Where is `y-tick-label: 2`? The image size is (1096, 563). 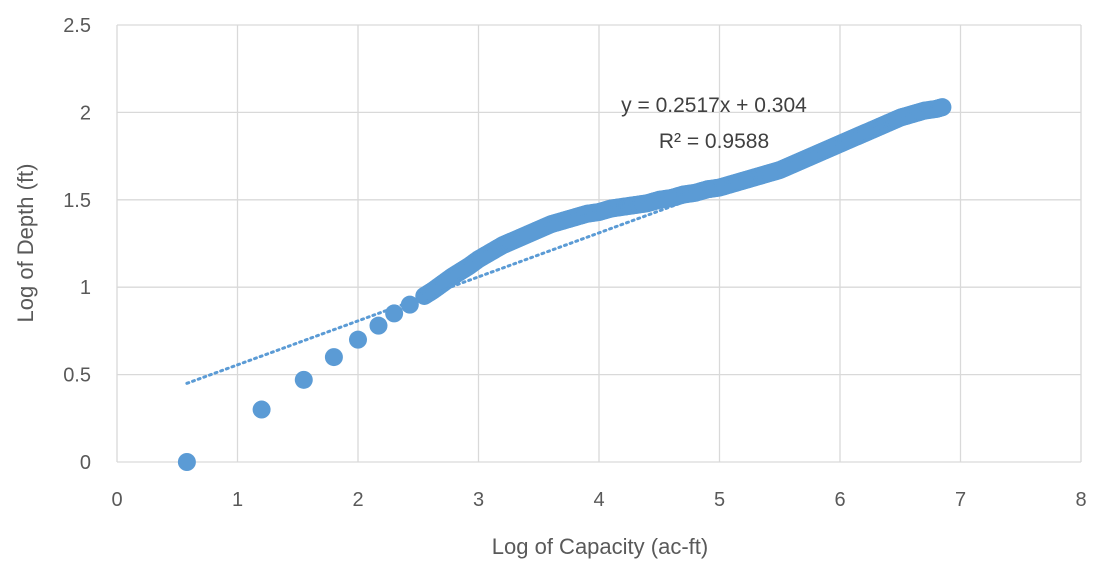
y-tick-label: 2 is located at coordinates (85, 113).